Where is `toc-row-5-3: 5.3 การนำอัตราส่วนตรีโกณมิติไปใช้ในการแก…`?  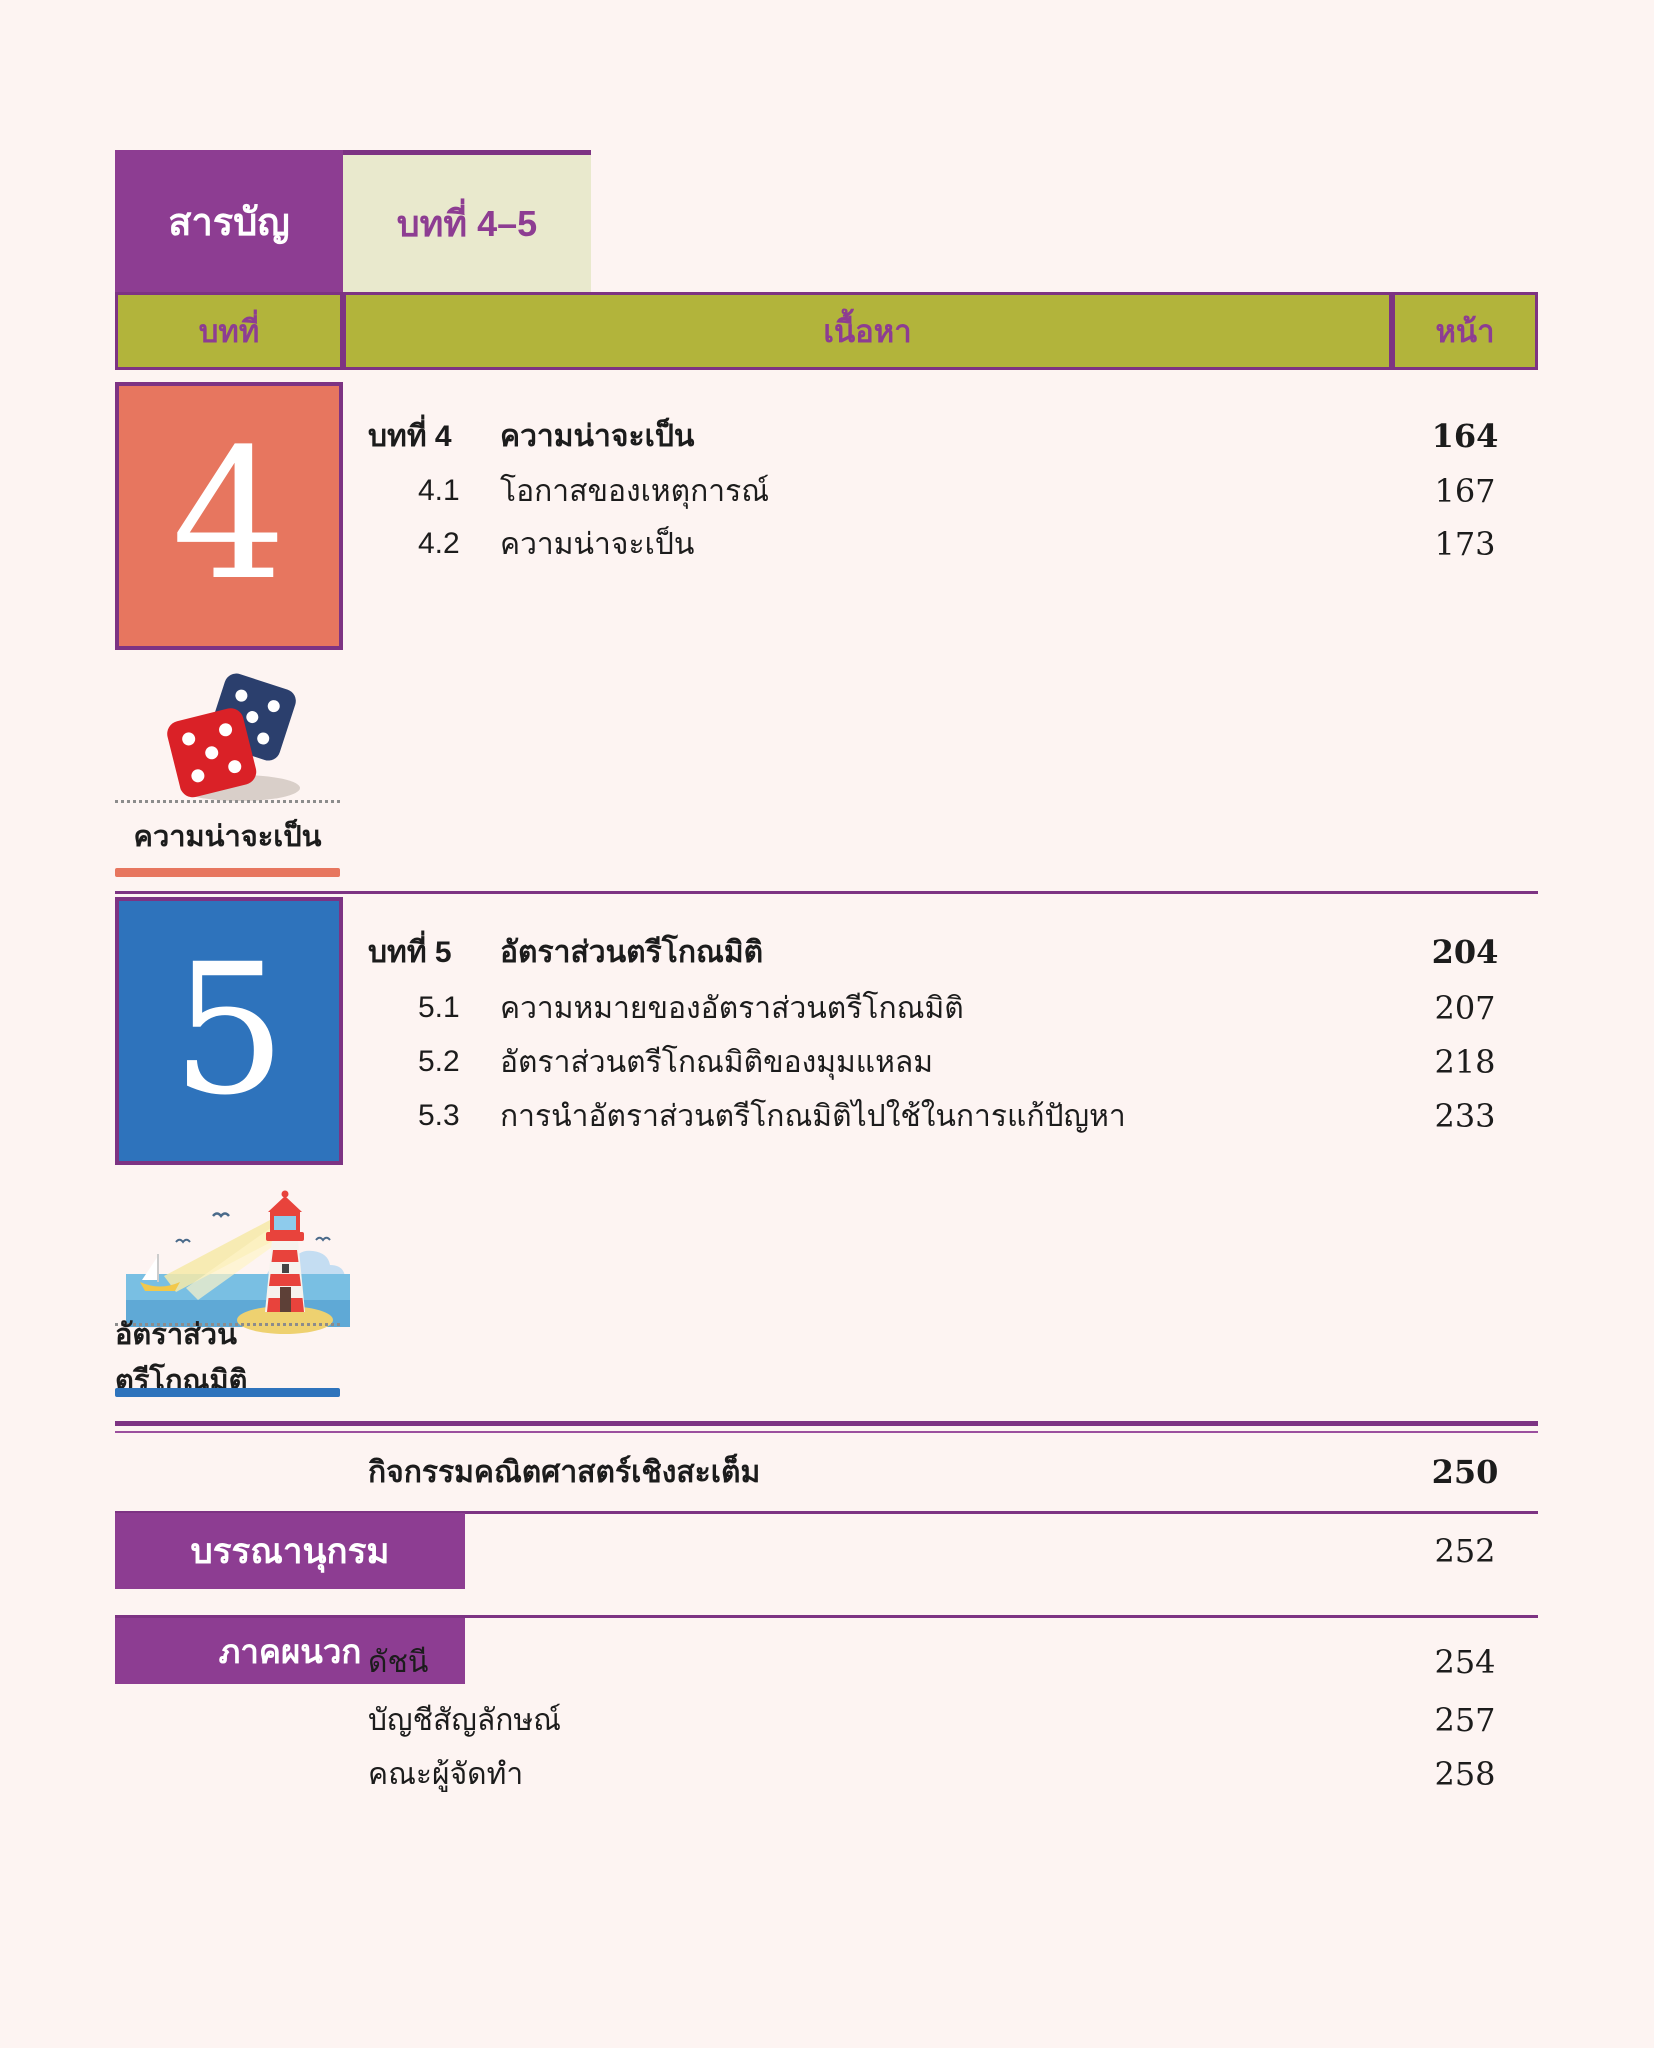
toc-row-5-3: 5.3 การนำอัตราส่วนตรีโกณมิติไปใช้ในการแก… is located at coordinates (953, 1116).